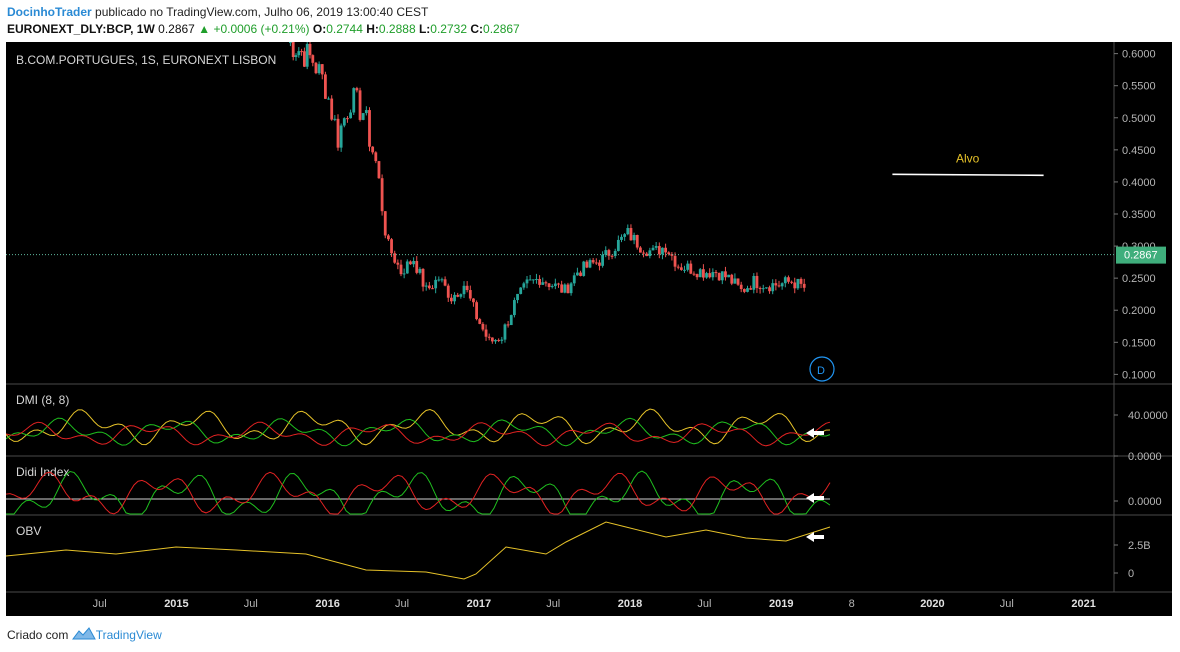 This screenshot has width=1180, height=652. I want to click on low-label: L:, so click(424, 29).